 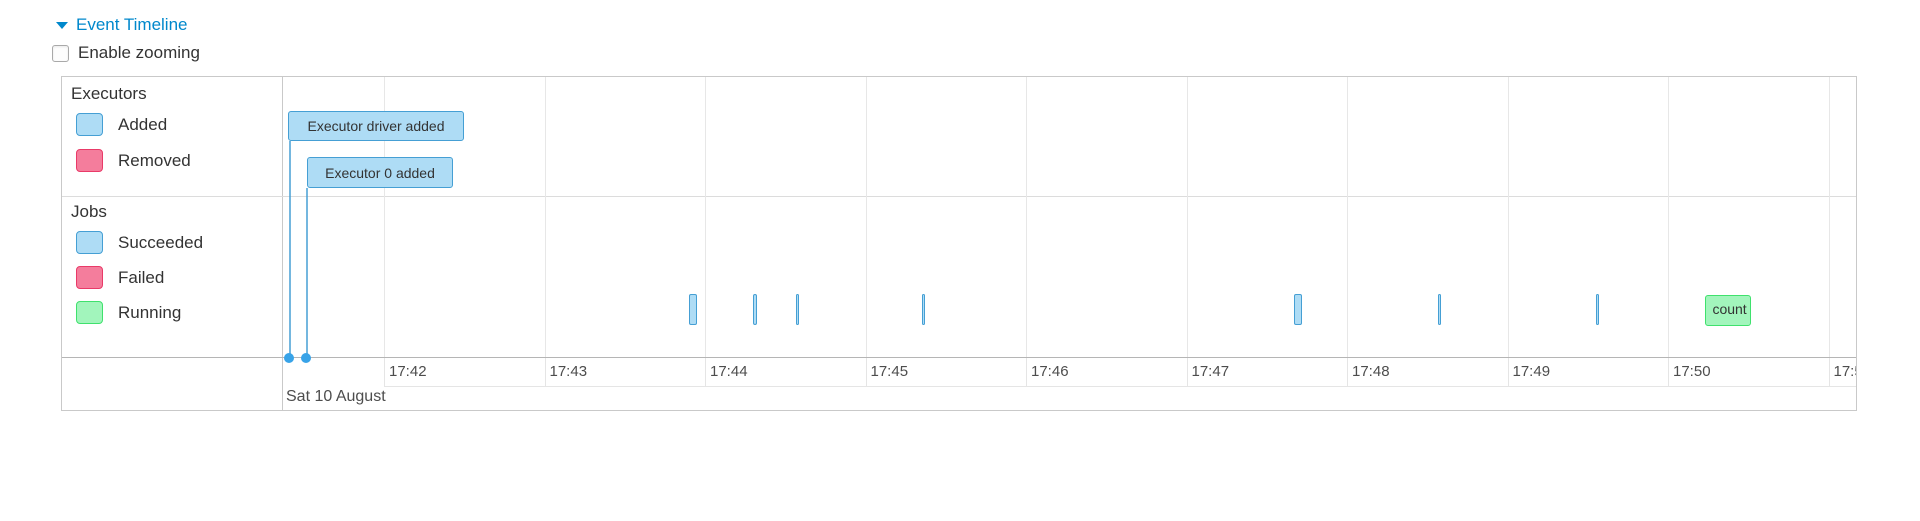 I want to click on failed-swatch-icon, so click(x=89, y=277).